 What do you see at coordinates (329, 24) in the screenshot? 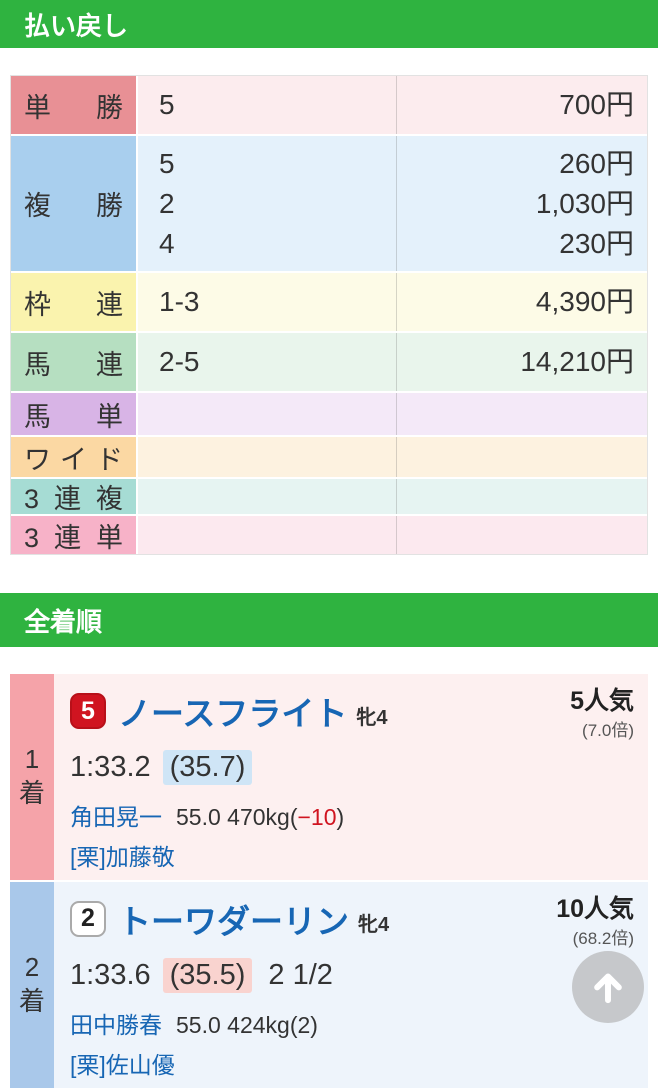
I see `payout-section-header: 払い戻し` at bounding box center [329, 24].